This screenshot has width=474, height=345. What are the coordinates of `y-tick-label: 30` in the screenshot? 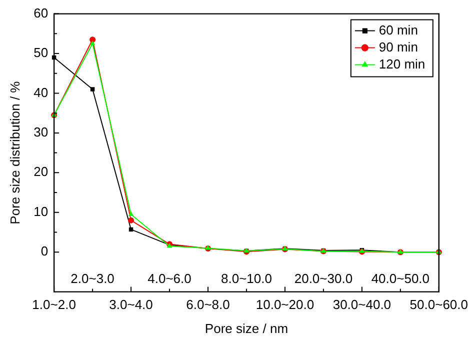 It's located at (41, 132).